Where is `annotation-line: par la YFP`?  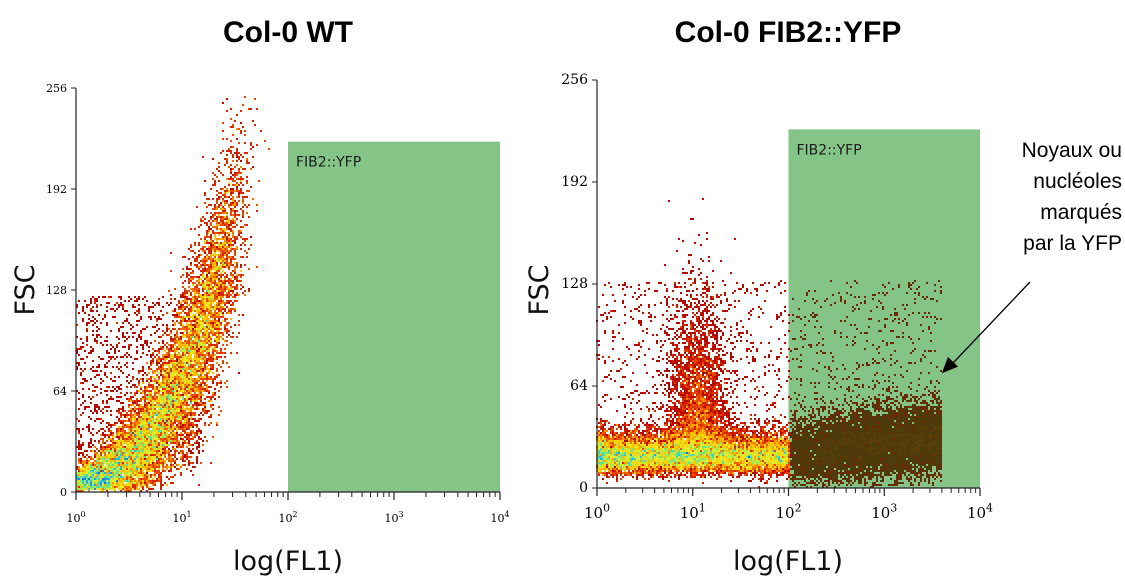 annotation-line: par la YFP is located at coordinates (1072, 243).